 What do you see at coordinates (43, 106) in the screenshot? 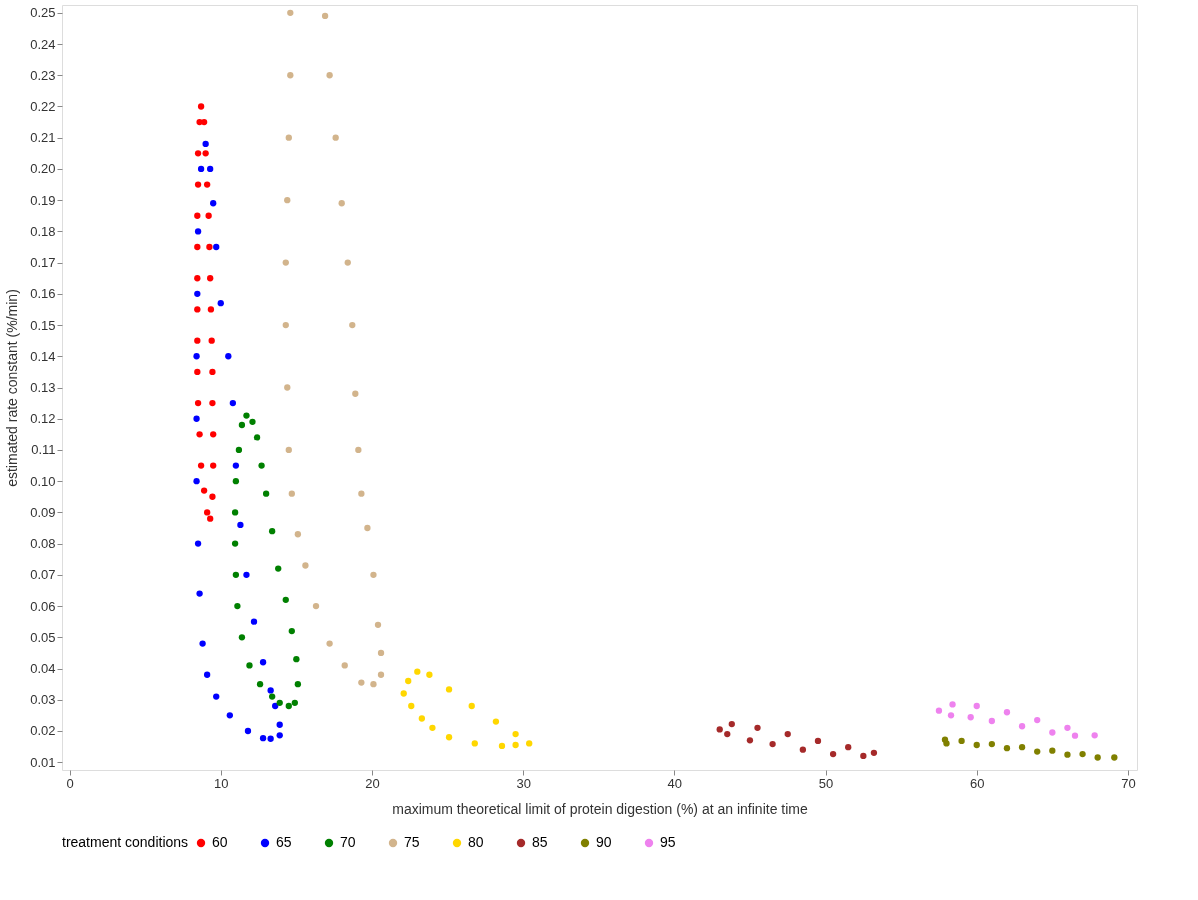
I see `y-tick-label: 0.22` at bounding box center [43, 106].